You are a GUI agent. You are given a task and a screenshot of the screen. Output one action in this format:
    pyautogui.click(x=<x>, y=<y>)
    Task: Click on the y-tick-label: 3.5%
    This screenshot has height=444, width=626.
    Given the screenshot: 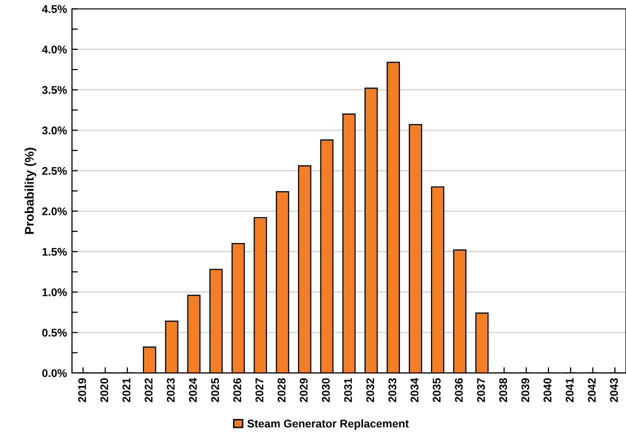 What is the action you would take?
    pyautogui.click(x=54, y=90)
    